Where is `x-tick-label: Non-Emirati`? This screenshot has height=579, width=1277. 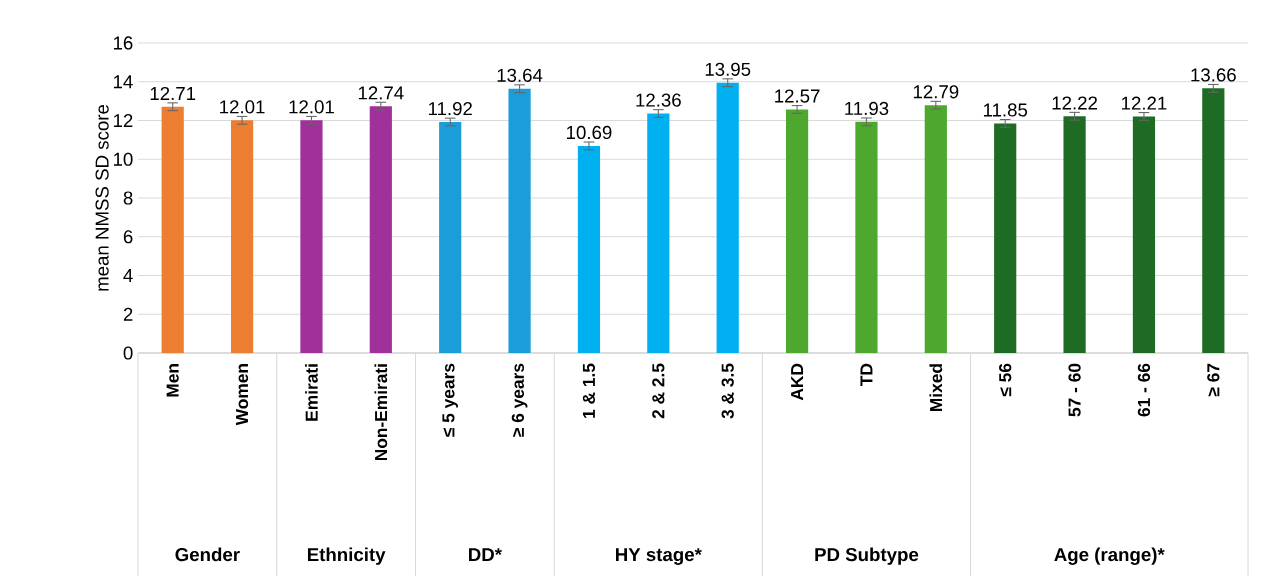
x-tick-label: Non-Emirati is located at coordinates (381, 412).